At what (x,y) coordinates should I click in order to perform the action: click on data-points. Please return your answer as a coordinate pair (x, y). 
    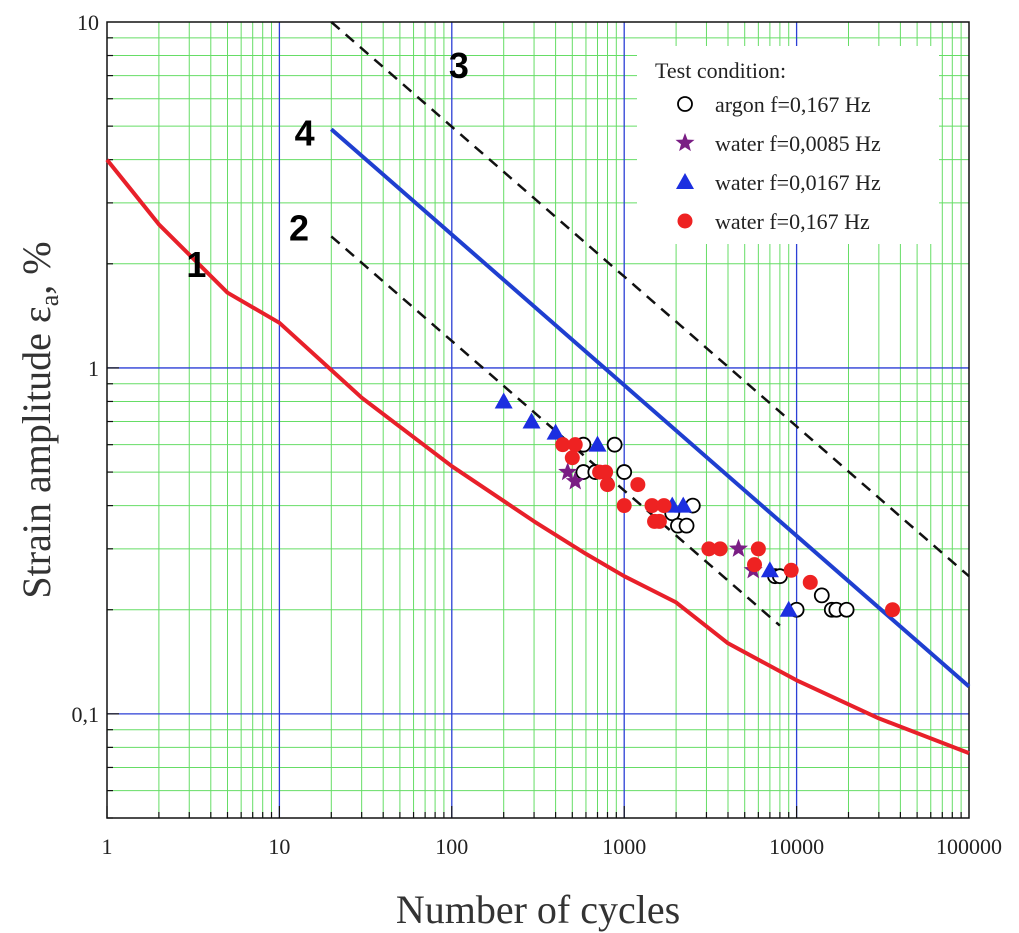
    Looking at the image, I should click on (697, 505).